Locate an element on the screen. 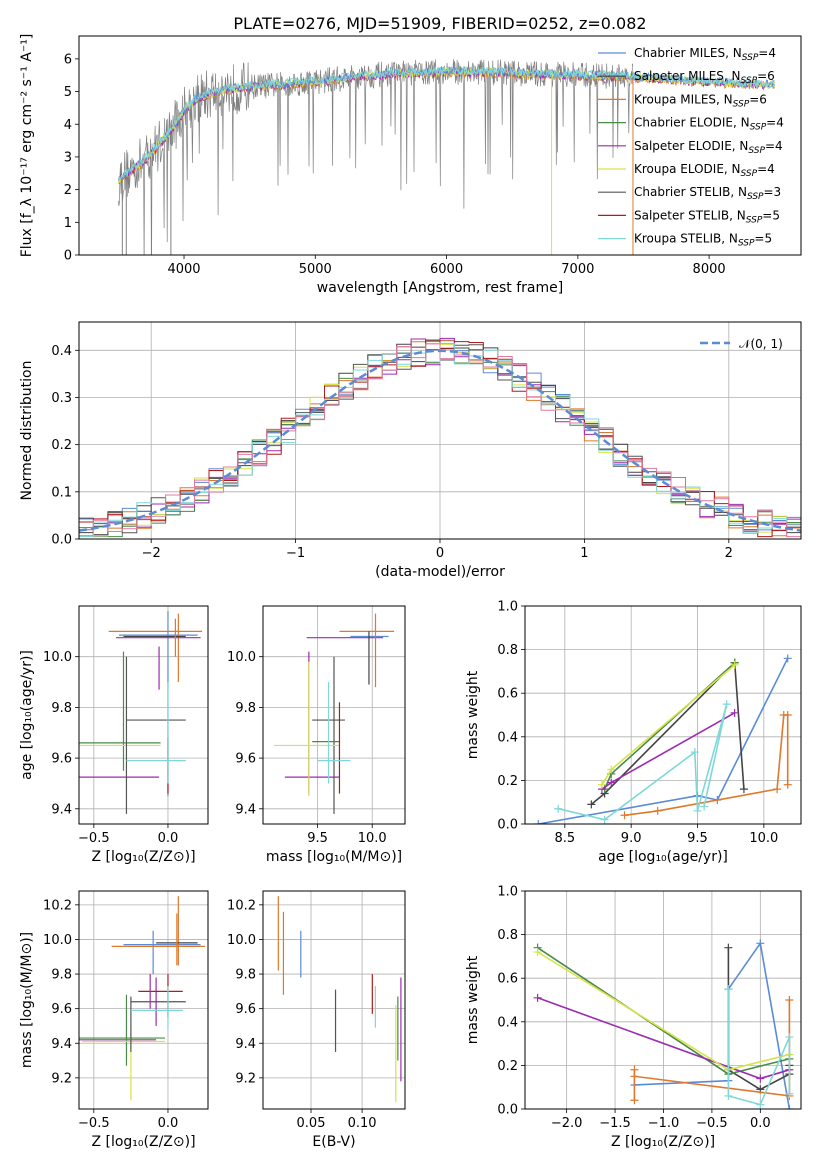  age_vs_Z-ytick-label: 9.6 is located at coordinates (61, 759).